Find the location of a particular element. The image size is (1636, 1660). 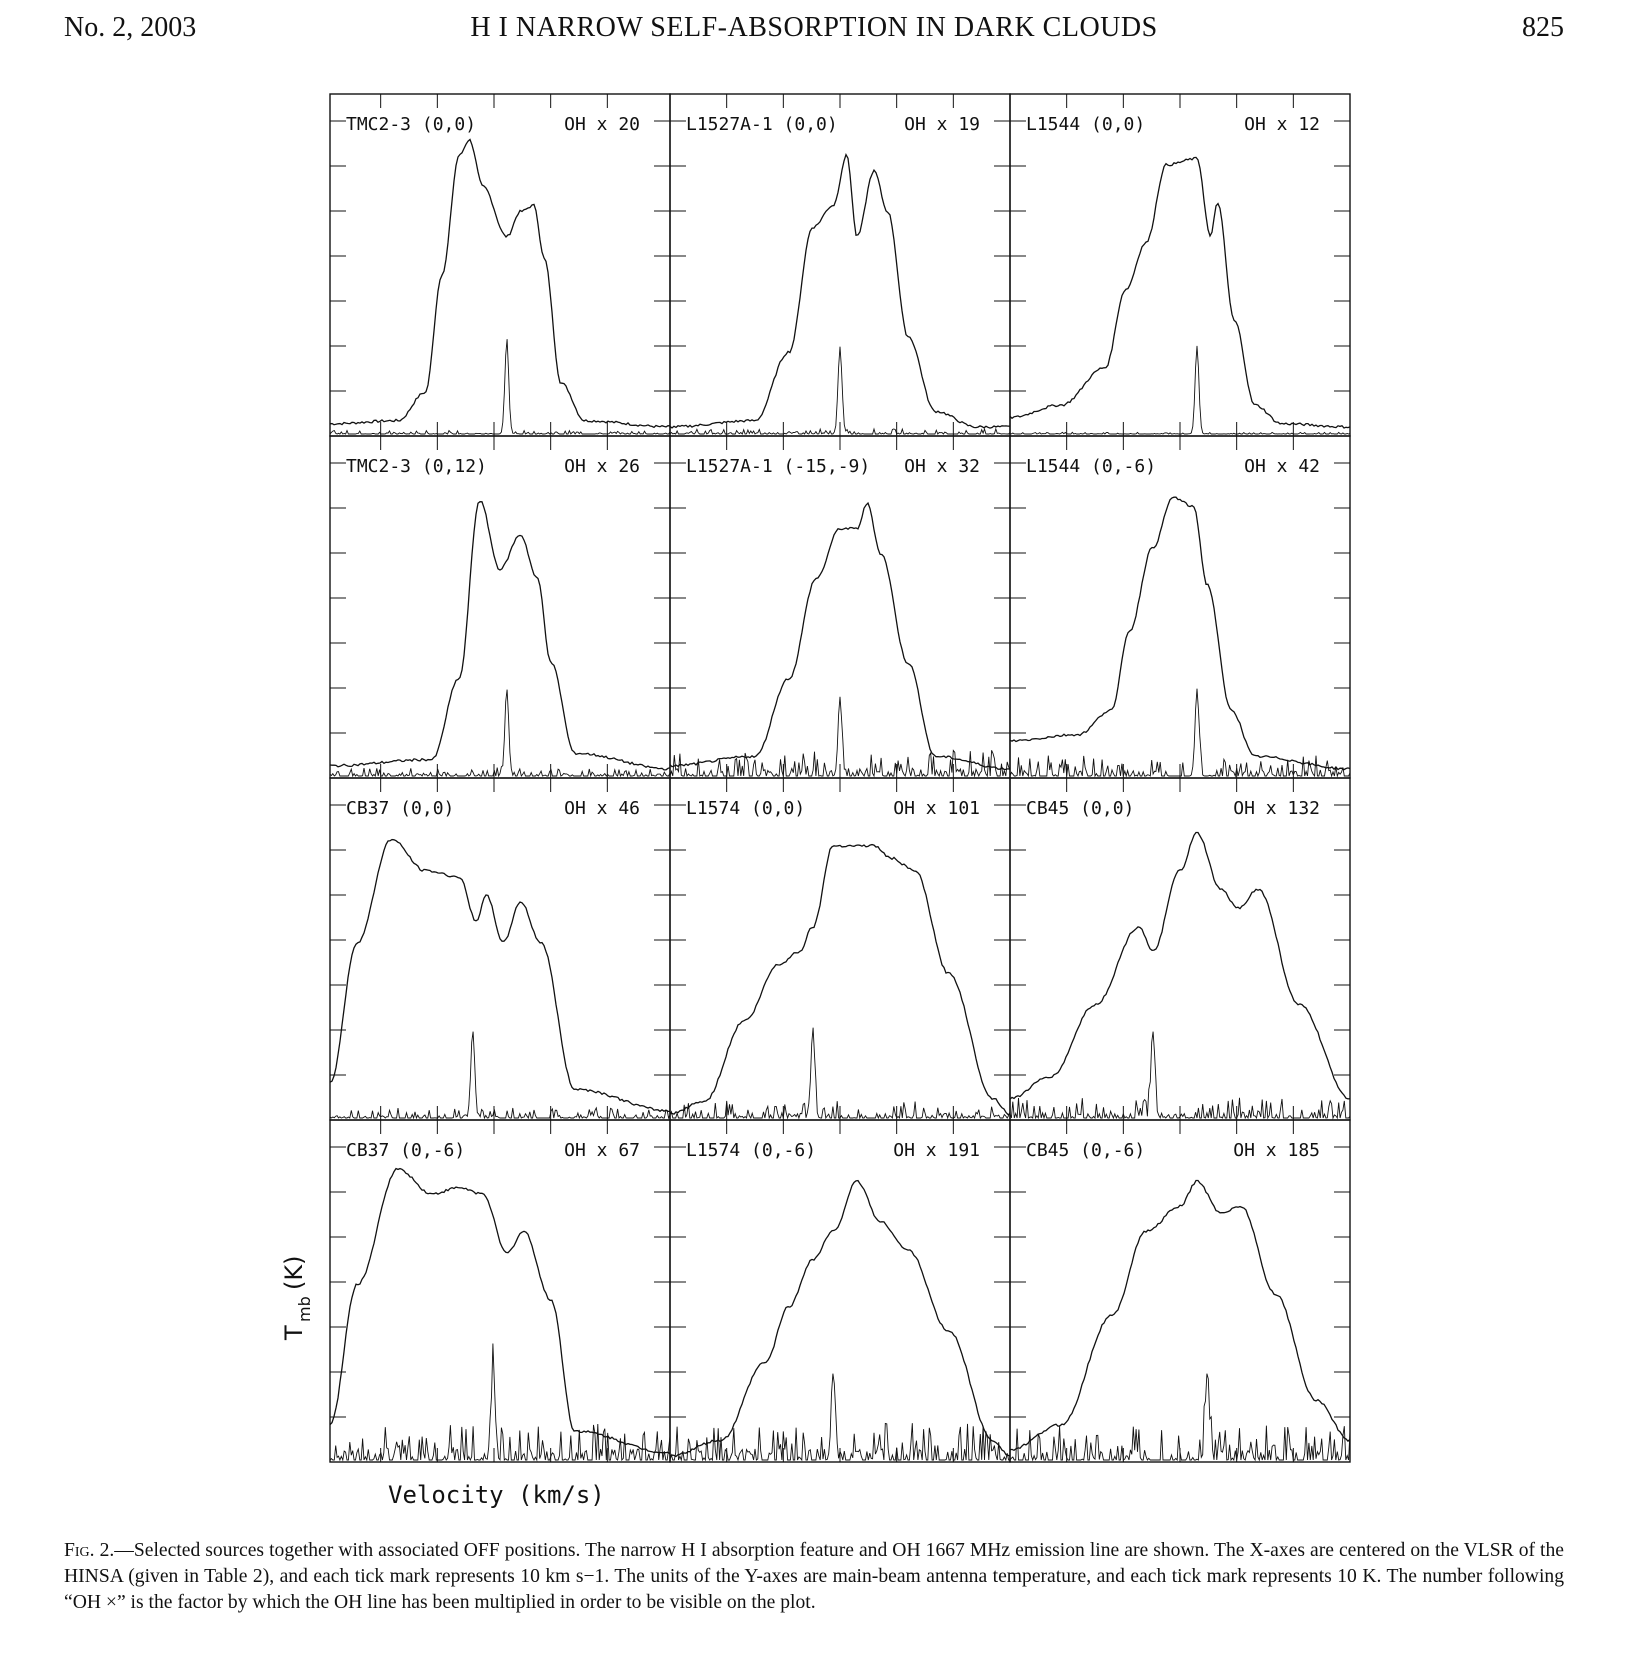

panel-source-label: TMC2-3 (0,12) is located at coordinates (416, 466).